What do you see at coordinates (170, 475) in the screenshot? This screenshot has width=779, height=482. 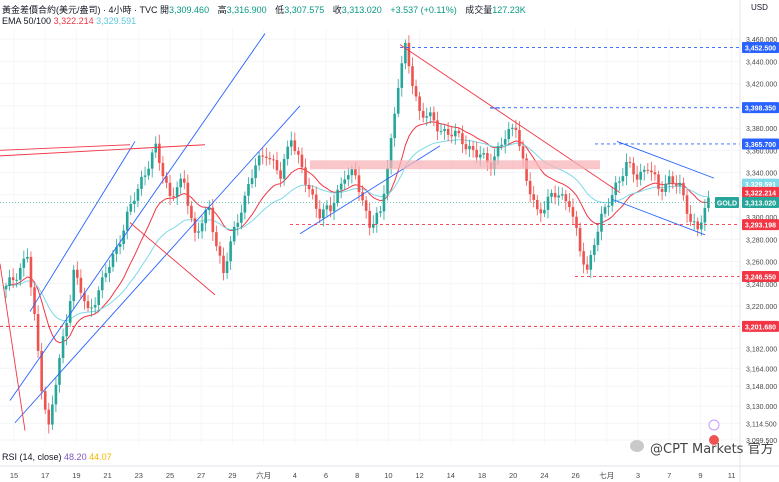 I see `x-tick-label: 25` at bounding box center [170, 475].